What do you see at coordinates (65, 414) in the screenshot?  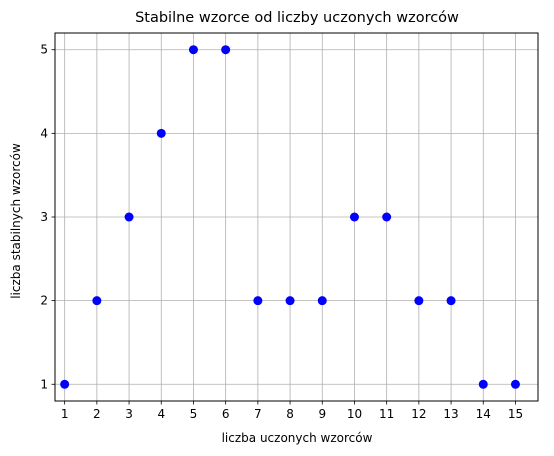 I see `x-tick-label: 1` at bounding box center [65, 414].